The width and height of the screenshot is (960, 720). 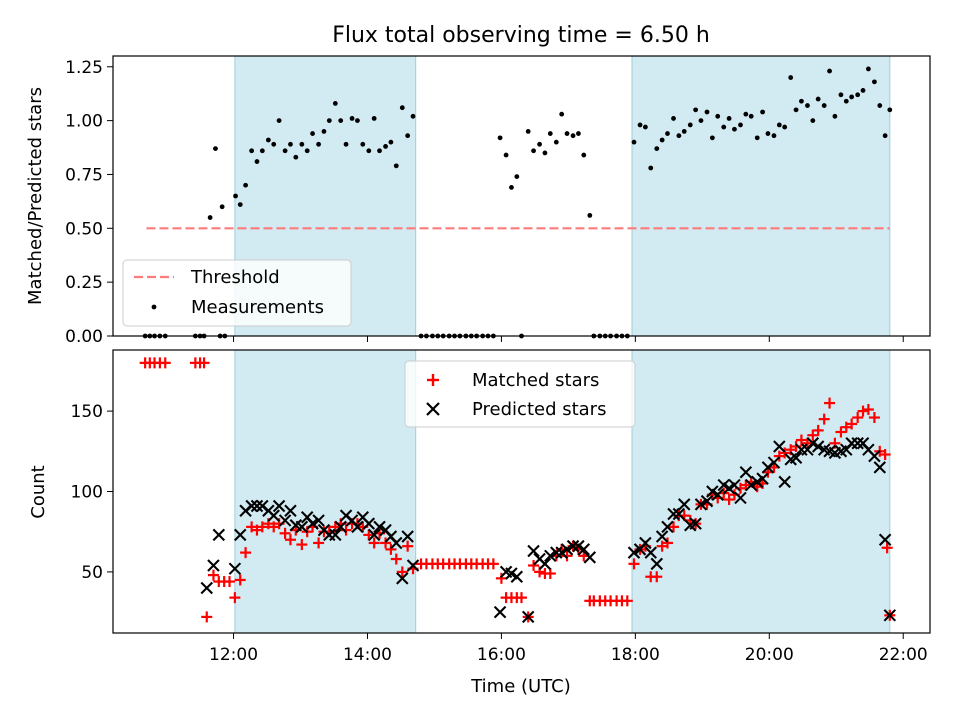 I want to click on y-tick-label: 0.50, so click(x=84, y=229).